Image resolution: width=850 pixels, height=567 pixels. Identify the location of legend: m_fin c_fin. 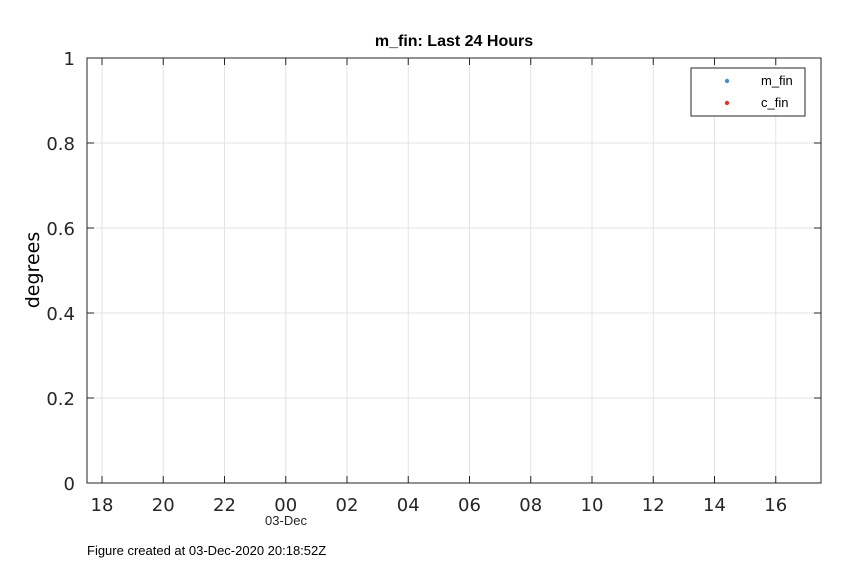
(748, 92).